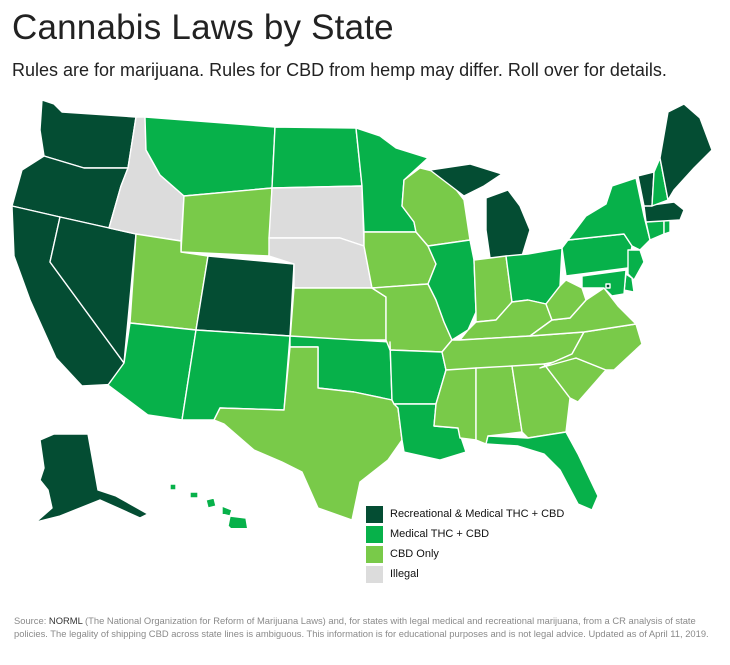 This screenshot has height=665, width=730. I want to click on state-ny, so click(609, 214).